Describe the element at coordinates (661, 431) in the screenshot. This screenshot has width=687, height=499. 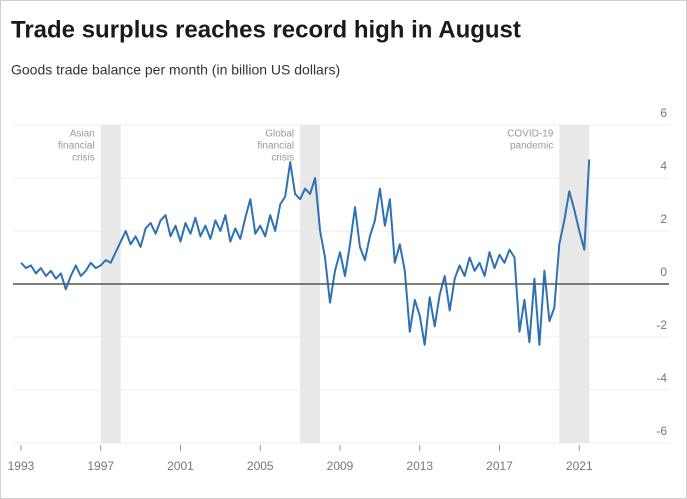
I see `y-tick-label: -6` at that location.